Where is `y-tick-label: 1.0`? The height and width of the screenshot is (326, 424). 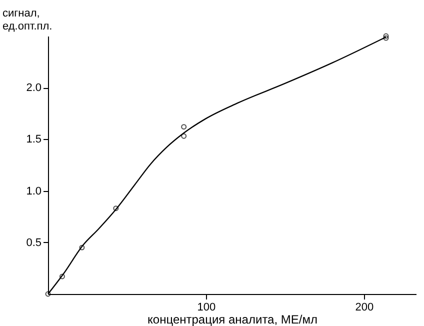 y-tick-label: 1.0 is located at coordinates (34, 191).